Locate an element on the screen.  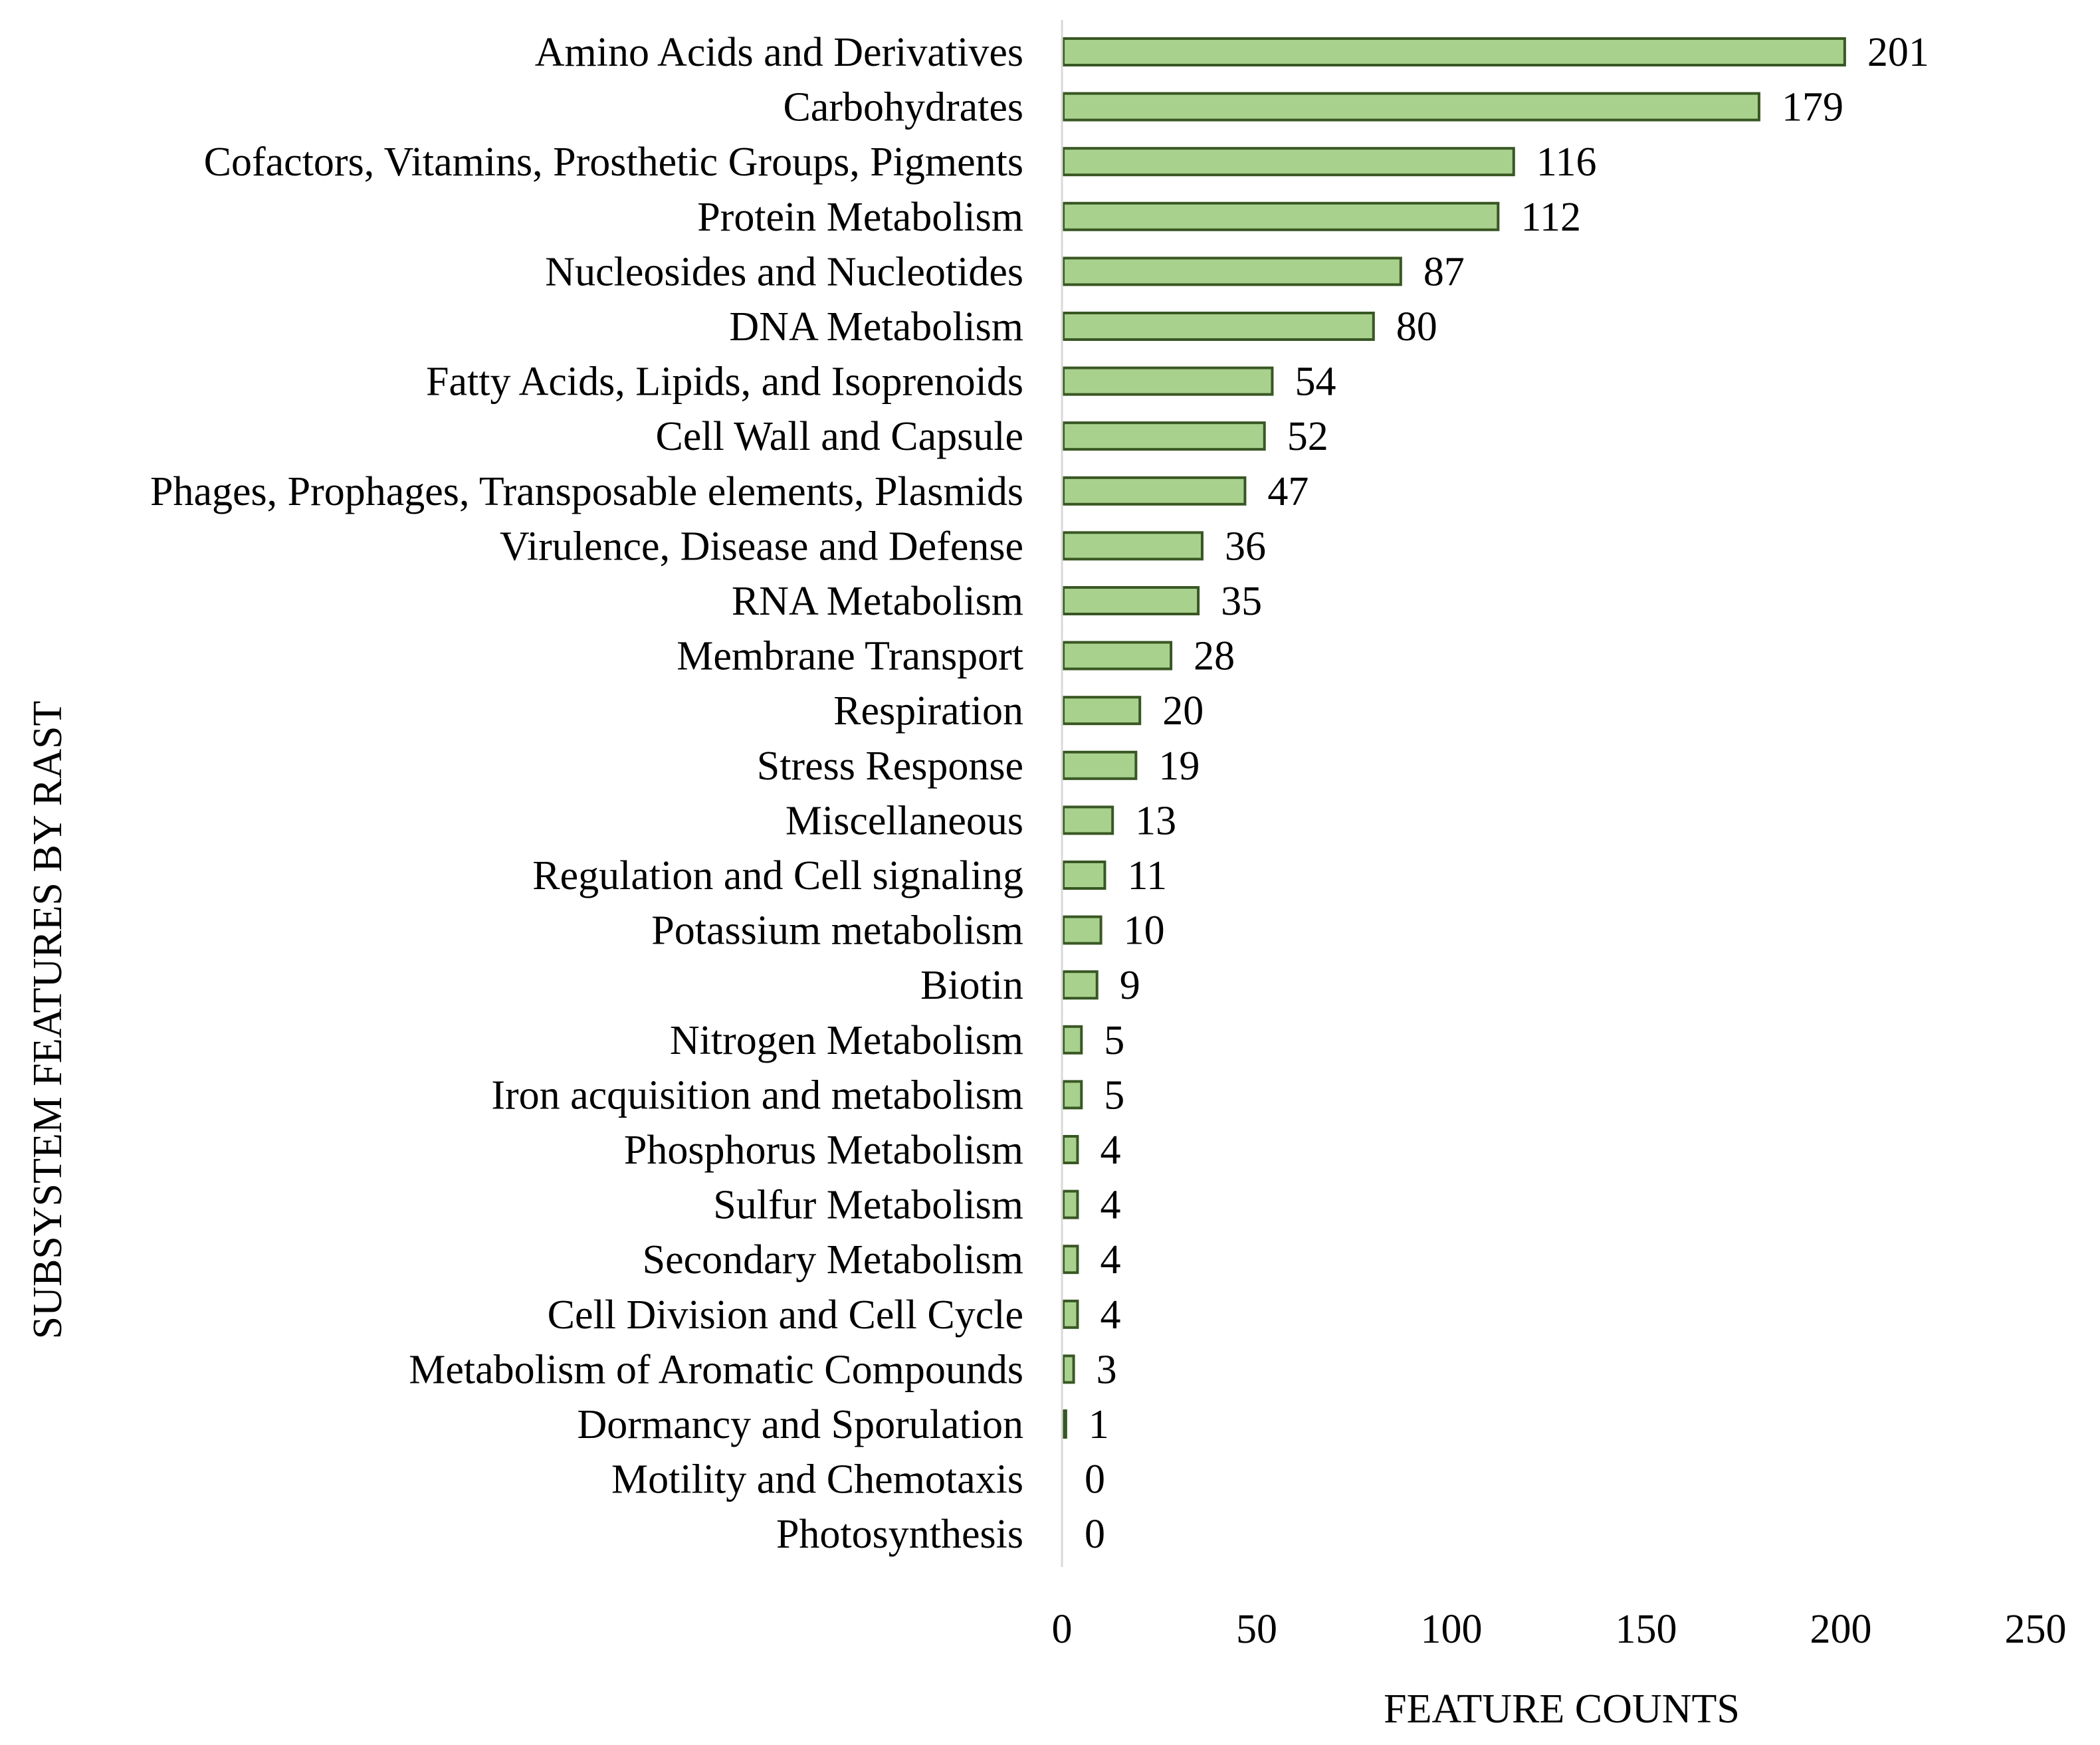
value-label: 36 is located at coordinates (1245, 546).